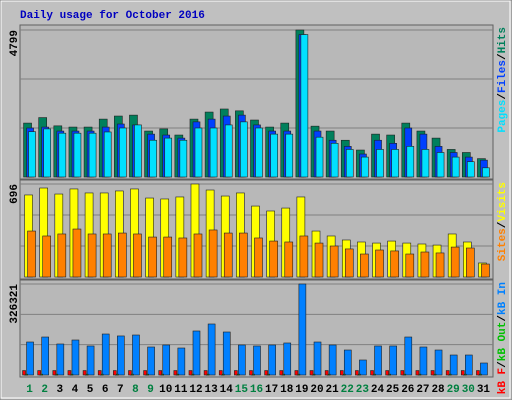 The height and width of the screenshot is (400, 512). Describe the element at coordinates (453, 390) in the screenshot. I see `x-tick-label: 29` at that location.